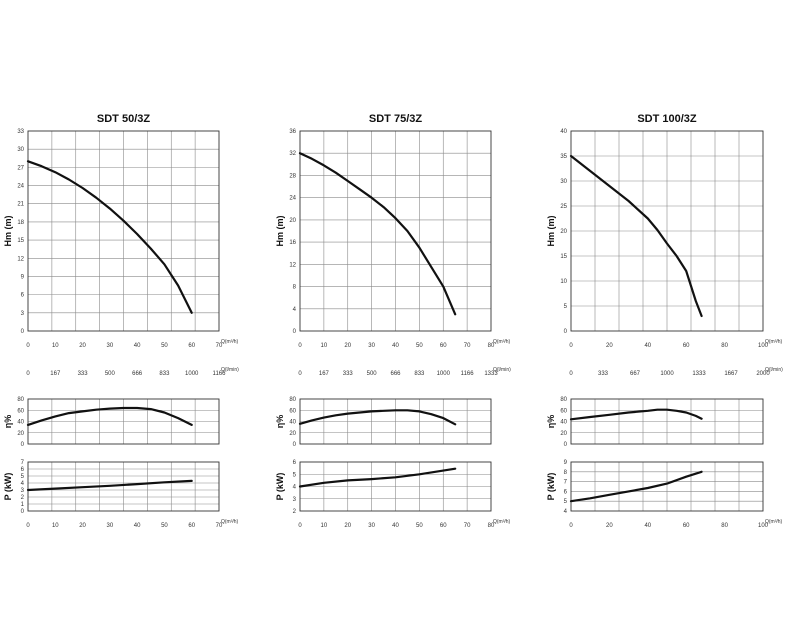 The image size is (800, 640). I want to click on head-panel: 0 3 6 9 12 15 18 21 24 27 30 33 Hm (m), so click(111, 232).